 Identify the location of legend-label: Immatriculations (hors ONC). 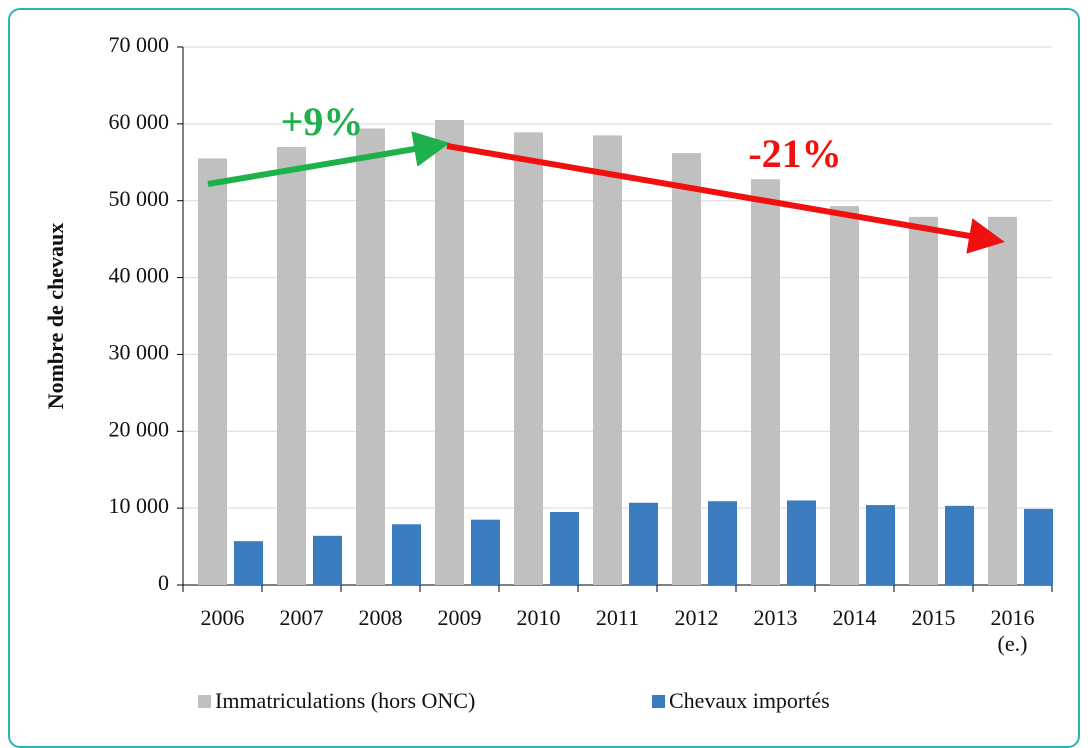
(345, 700).